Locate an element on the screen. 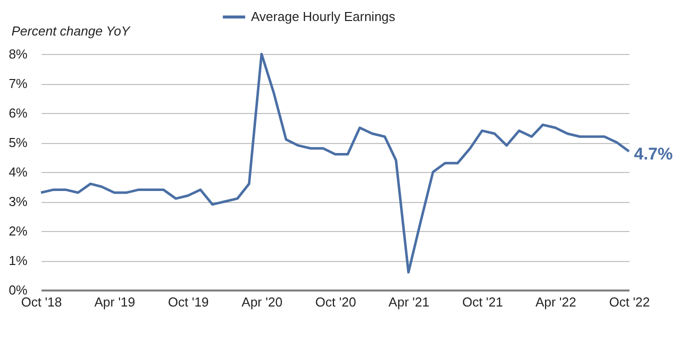  y-axis-title: Percent change YoY is located at coordinates (72, 31).